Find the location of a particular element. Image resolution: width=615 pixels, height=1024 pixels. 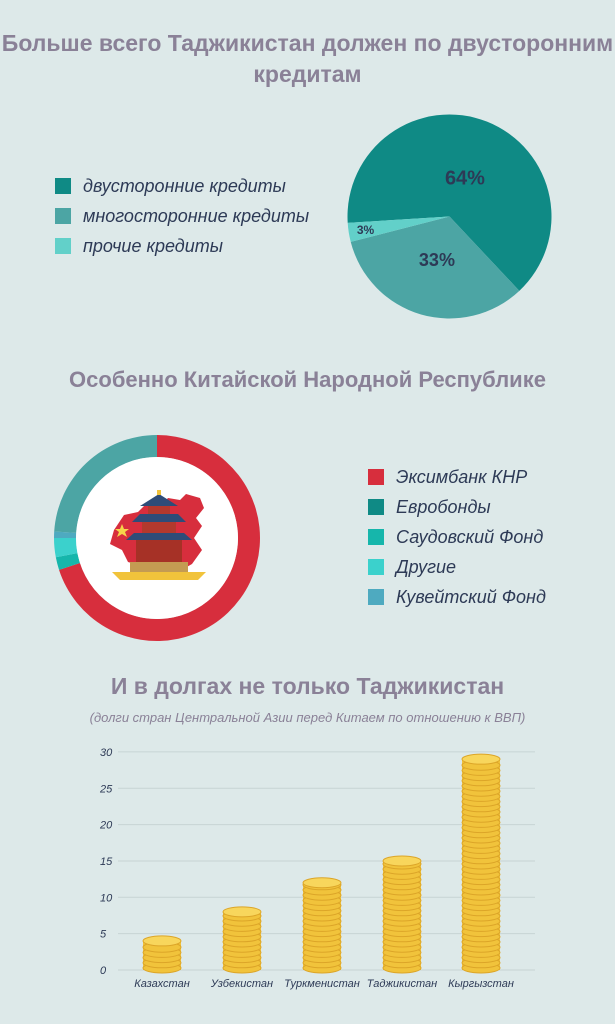

legend-item: многосторонние кредиты is located at coordinates (182, 216).